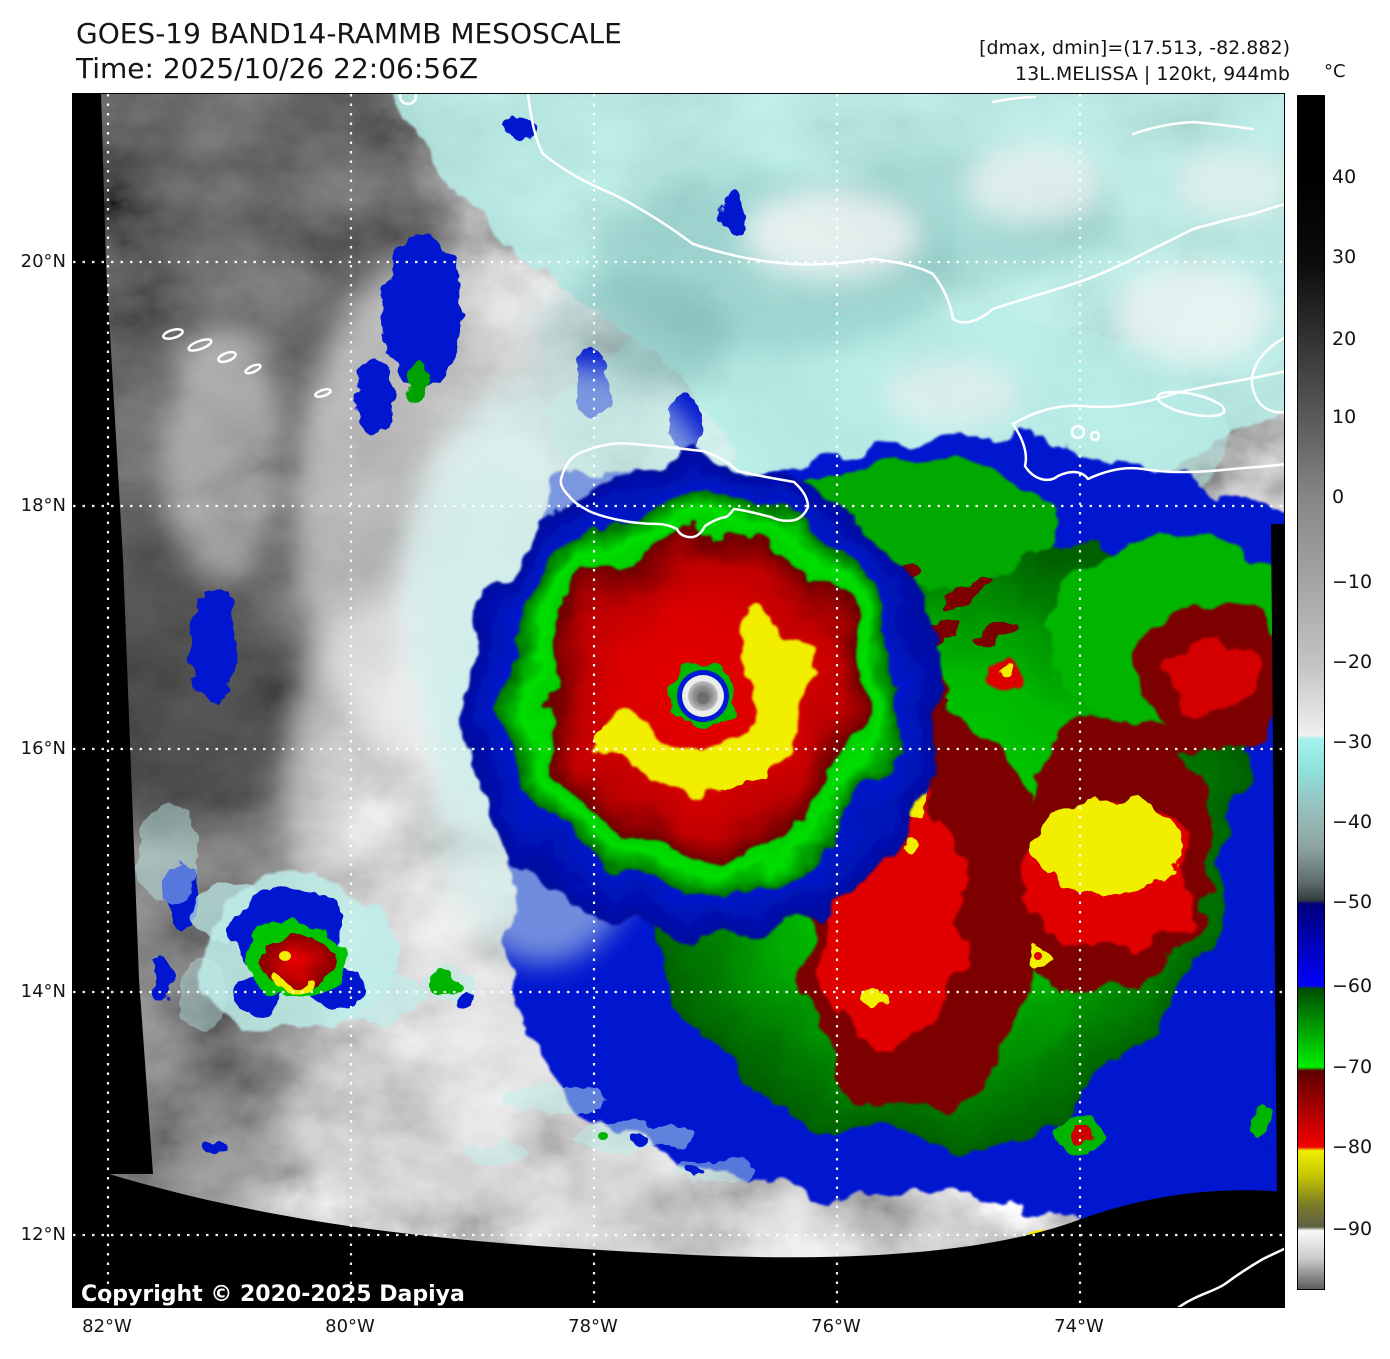 Image resolution: width=1390 pixels, height=1359 pixels. Describe the element at coordinates (1152, 74) in the screenshot. I see `storm-info: 13L.MELISSA | 120kt, 944mb` at that location.